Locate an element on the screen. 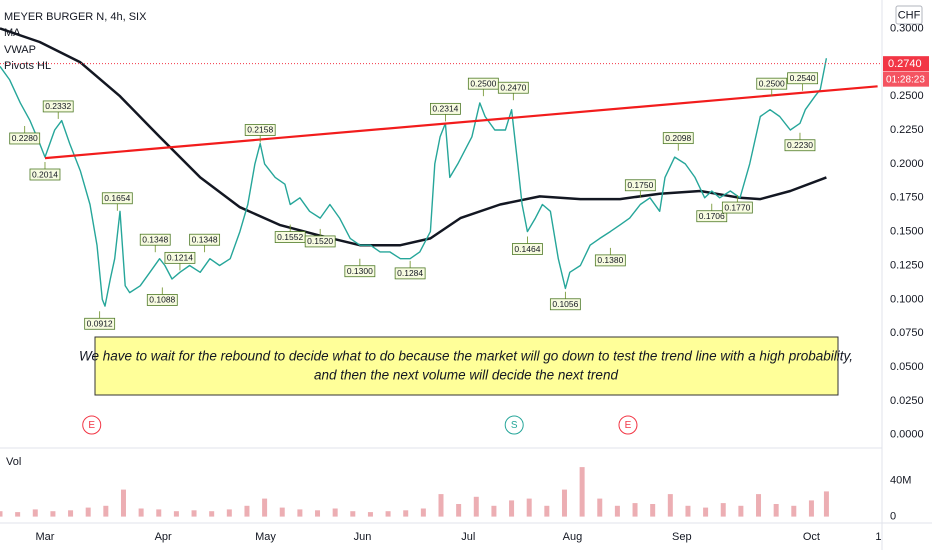 This screenshot has width=932, height=550. event-marker is located at coordinates (92, 425).